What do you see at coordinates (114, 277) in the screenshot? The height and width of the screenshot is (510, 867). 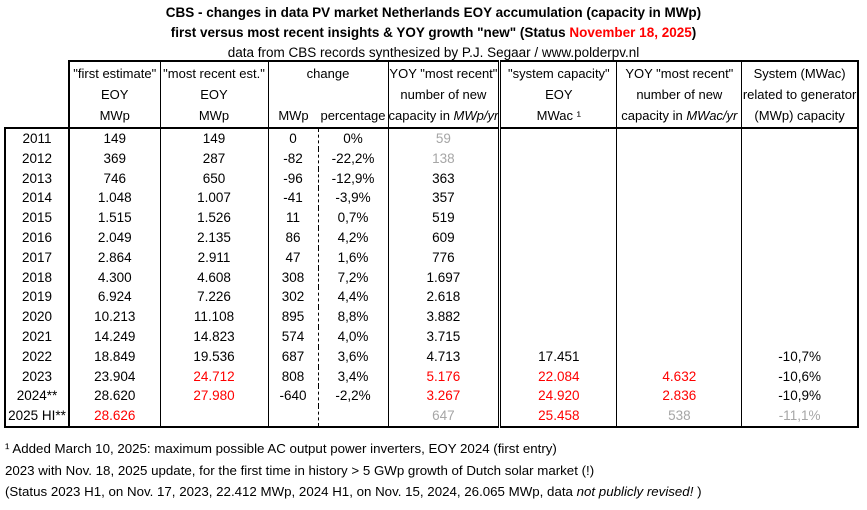 I see `cell-first-estimate: 4.300` at bounding box center [114, 277].